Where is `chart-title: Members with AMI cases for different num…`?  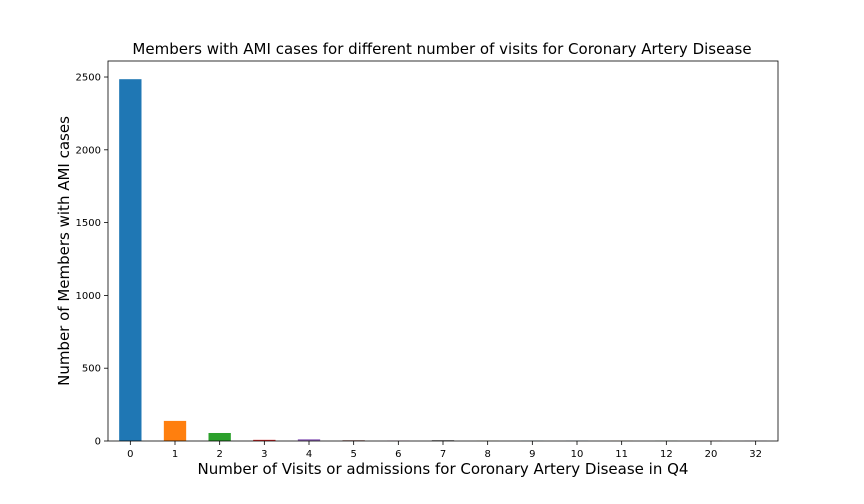 chart-title: Members with AMI cases for different num… is located at coordinates (441, 49).